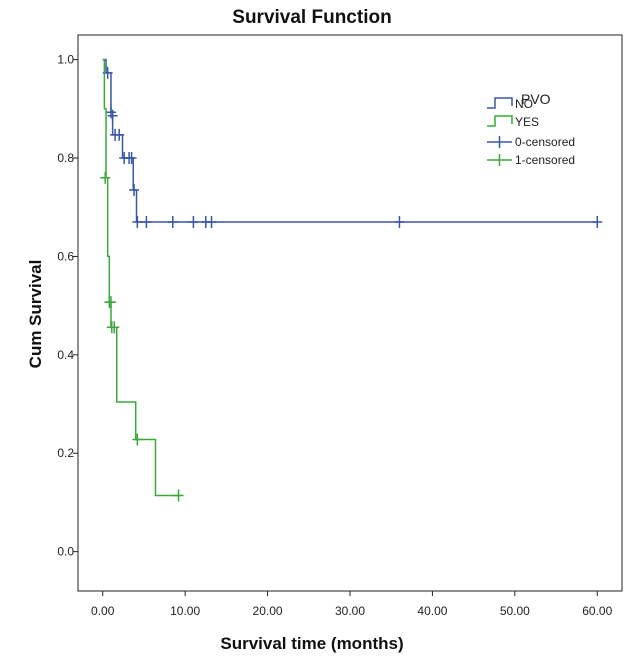 The height and width of the screenshot is (663, 624). Describe the element at coordinates (545, 142) in the screenshot. I see `legend-label-no-censored: 0-censored` at that location.